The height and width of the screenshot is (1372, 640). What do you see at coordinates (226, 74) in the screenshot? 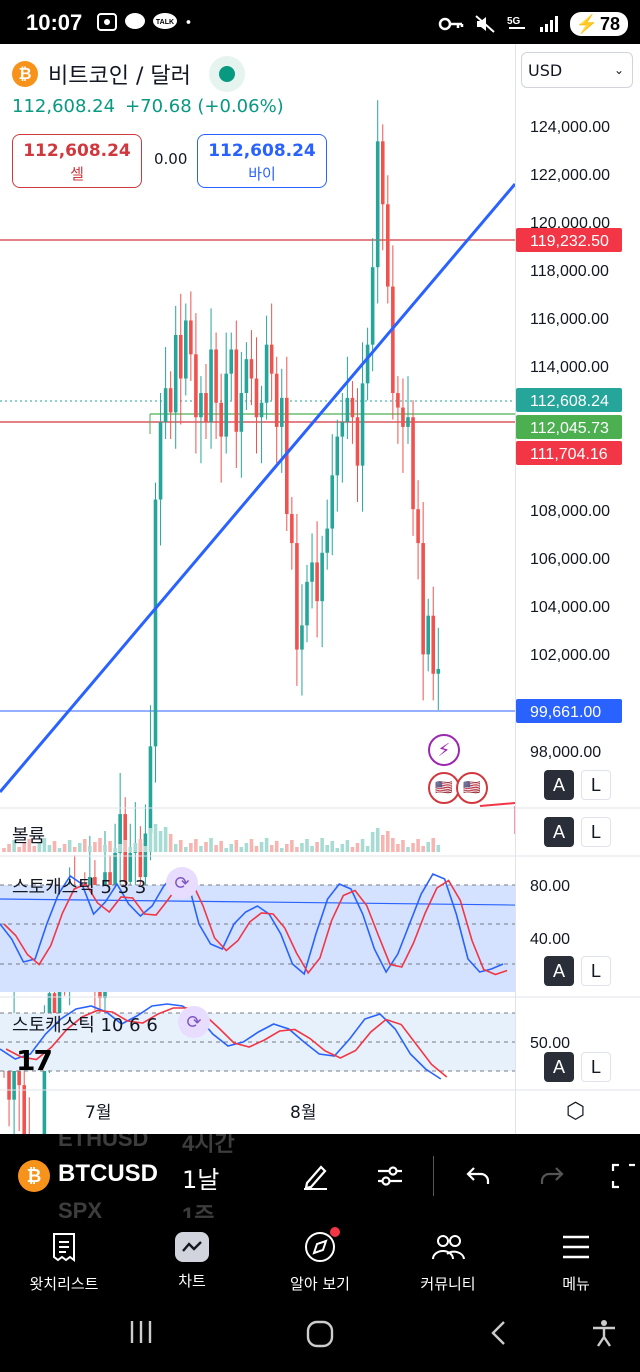
I see `market-open-icon` at bounding box center [226, 74].